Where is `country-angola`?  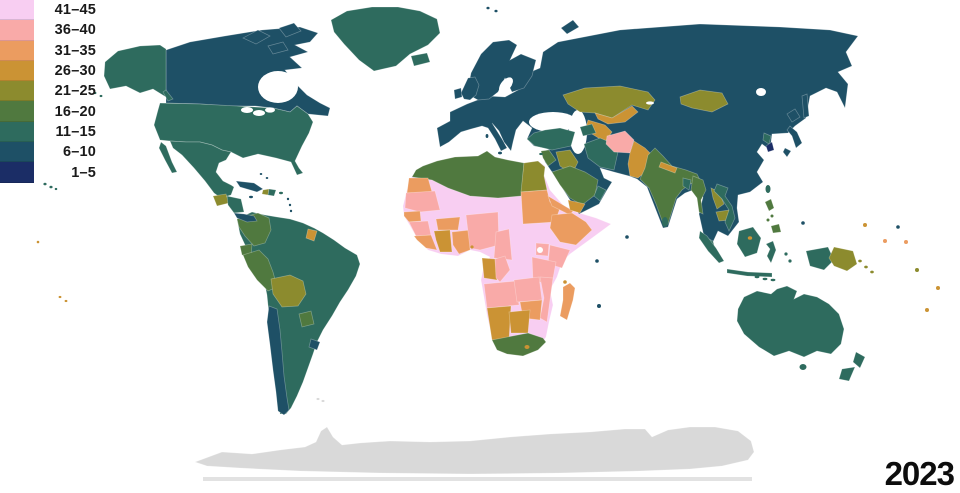
country-angola is located at coordinates (501, 294).